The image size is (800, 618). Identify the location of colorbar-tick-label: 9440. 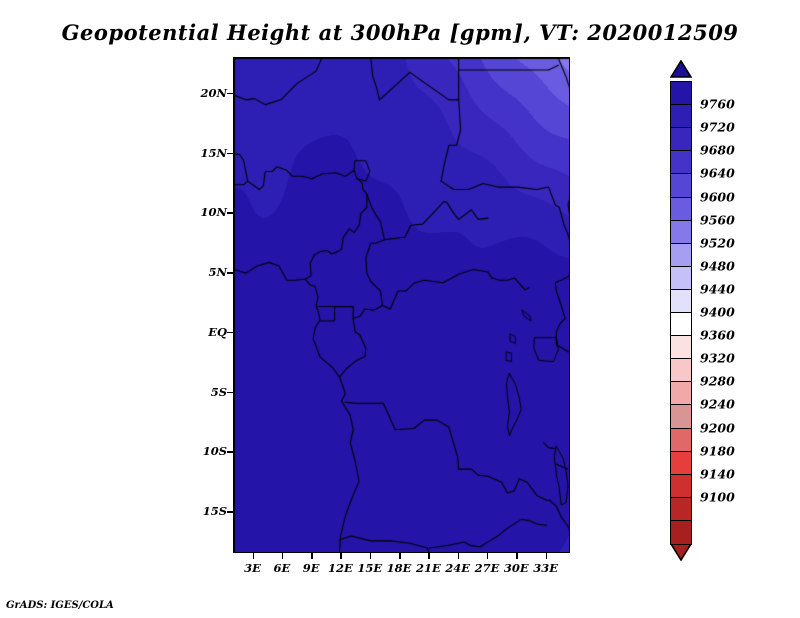
(717, 289).